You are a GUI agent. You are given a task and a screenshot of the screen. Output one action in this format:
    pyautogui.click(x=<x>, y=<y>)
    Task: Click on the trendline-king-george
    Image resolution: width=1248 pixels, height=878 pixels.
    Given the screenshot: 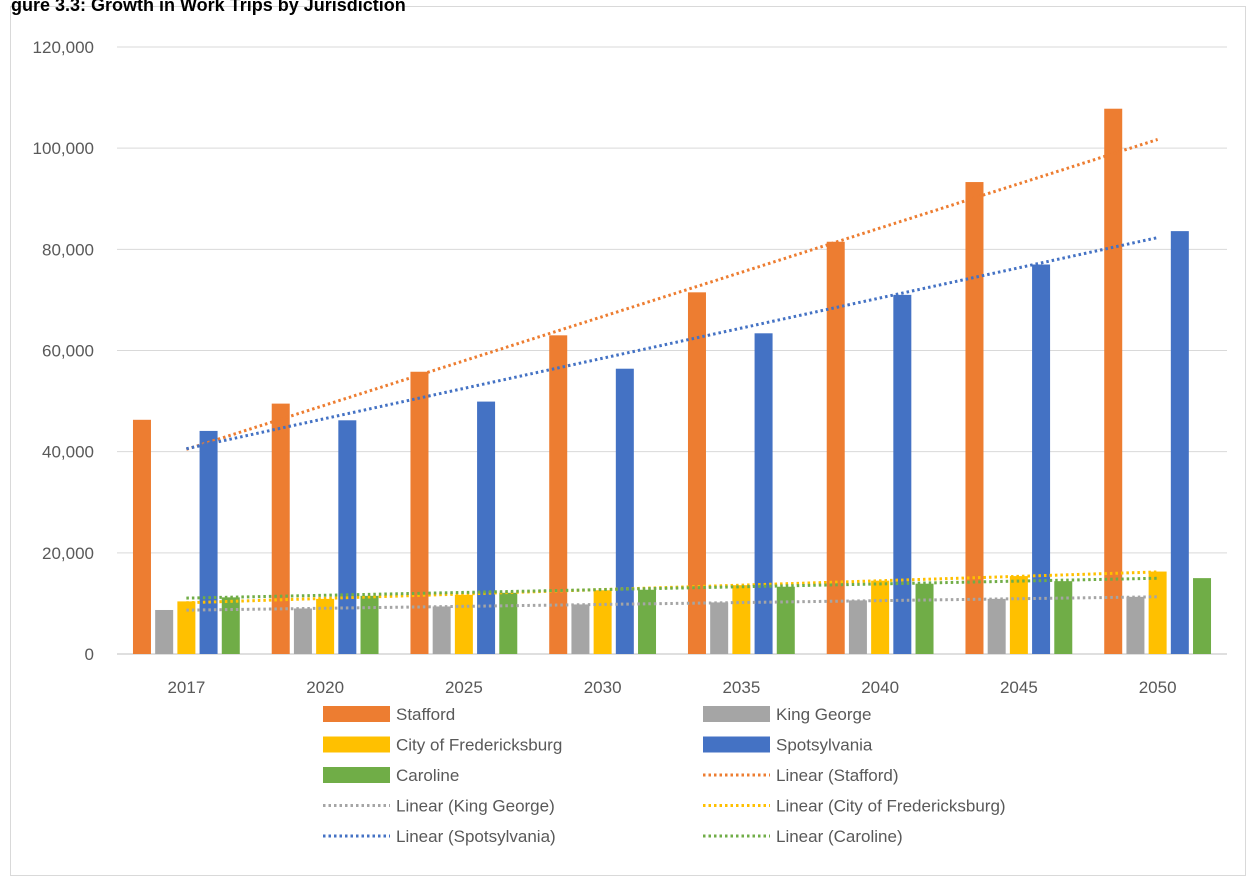 What is the action you would take?
    pyautogui.click(x=672, y=603)
    